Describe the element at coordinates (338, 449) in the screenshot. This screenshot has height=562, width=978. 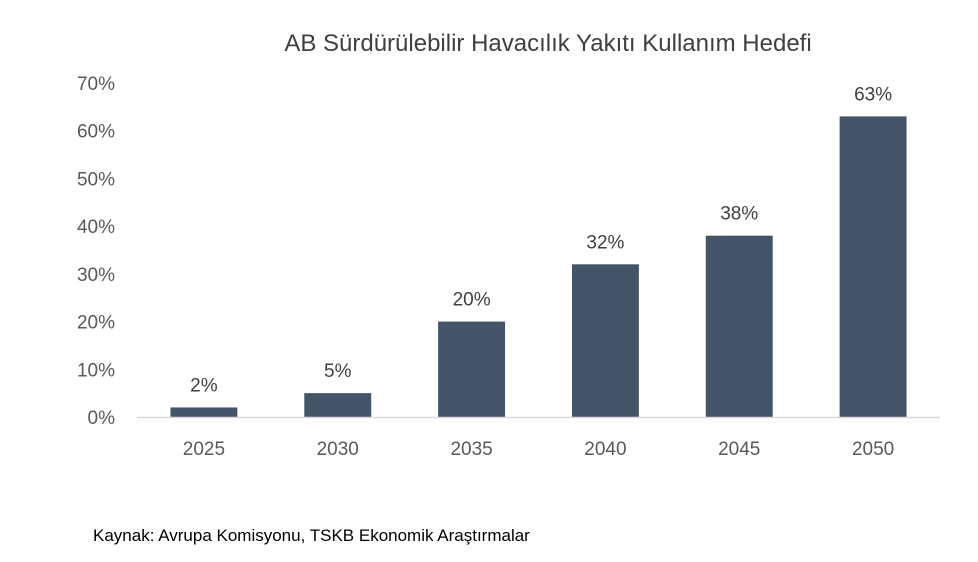
I see `x-tick-label: 2030` at that location.